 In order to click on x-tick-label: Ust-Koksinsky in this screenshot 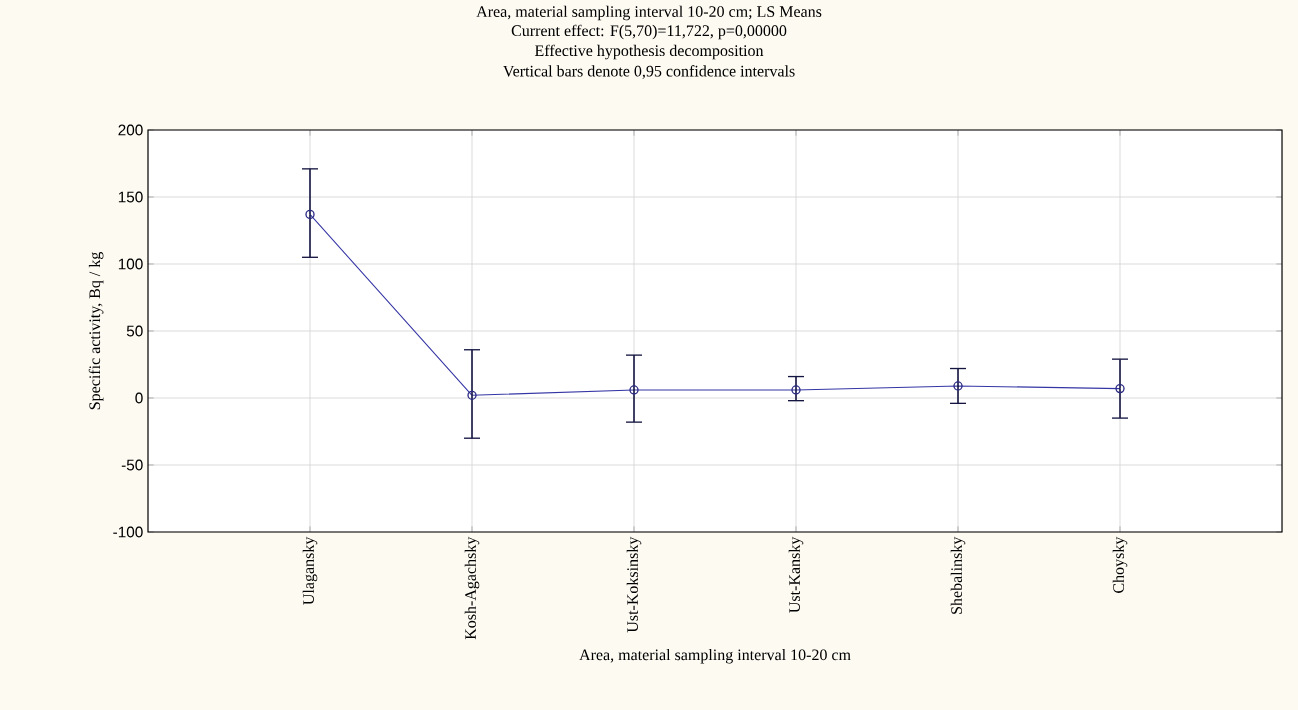, I will do `click(634, 584)`.